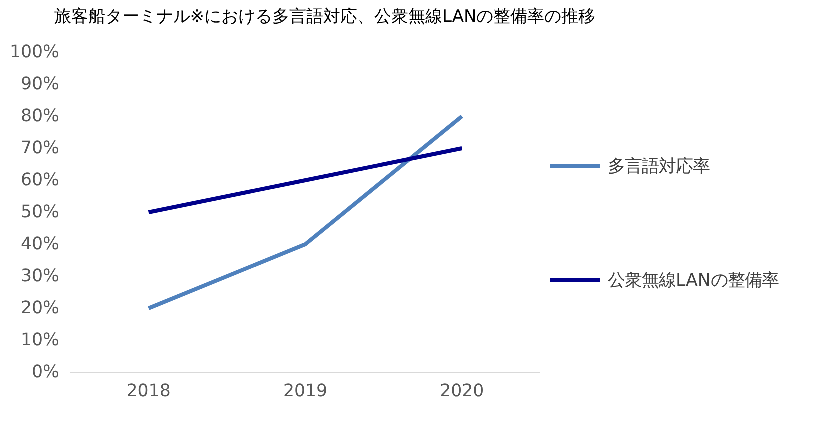 The height and width of the screenshot is (421, 822). I want to click on x-tick-label: 2019, so click(305, 392).